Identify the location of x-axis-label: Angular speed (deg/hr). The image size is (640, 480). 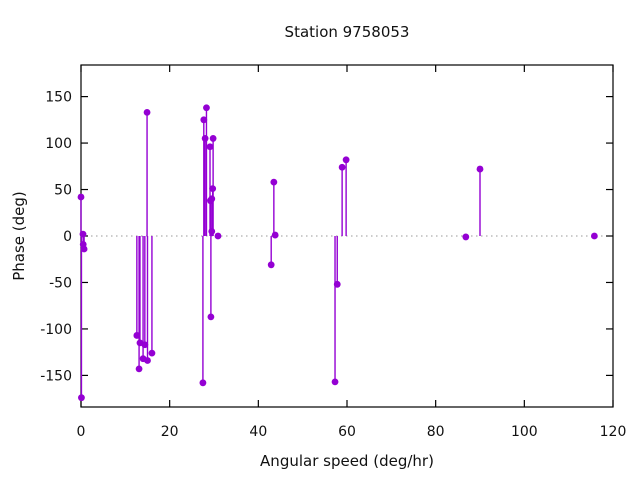
(347, 461).